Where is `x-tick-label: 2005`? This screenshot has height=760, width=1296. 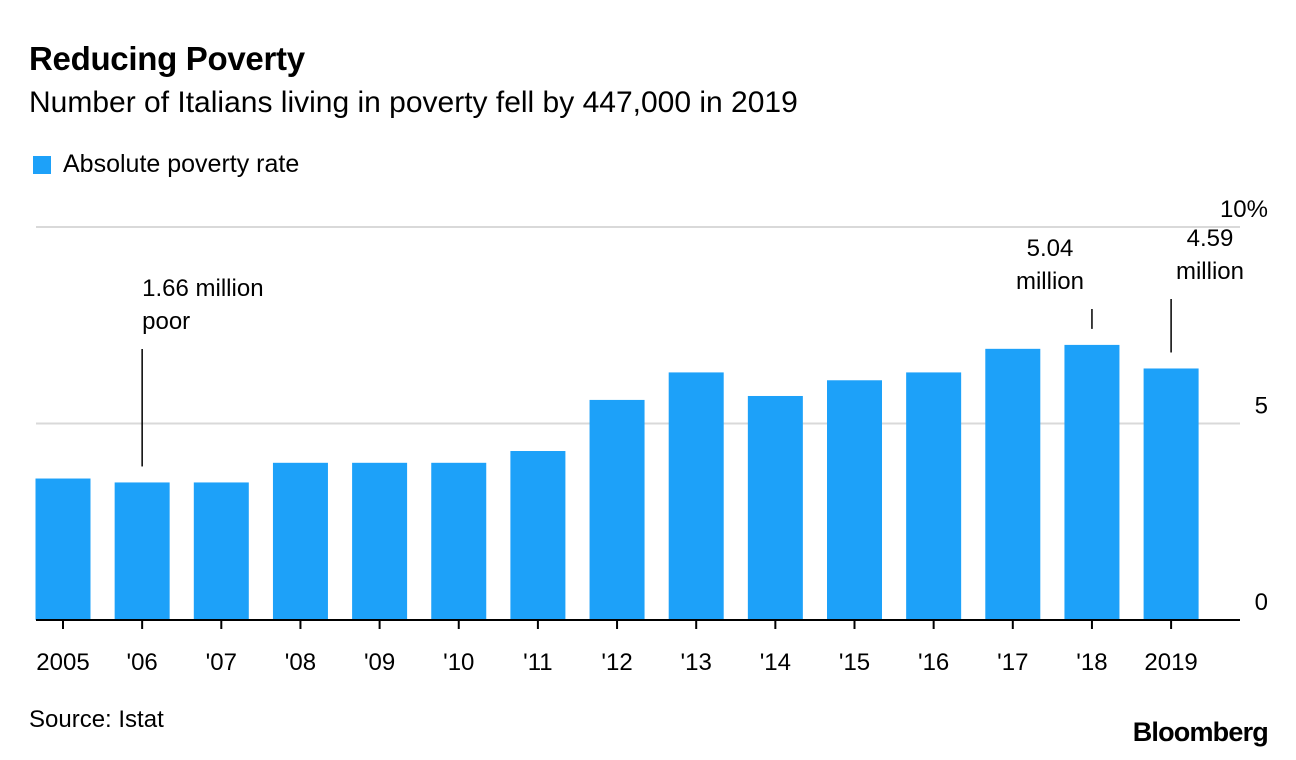 x-tick-label: 2005 is located at coordinates (62, 662).